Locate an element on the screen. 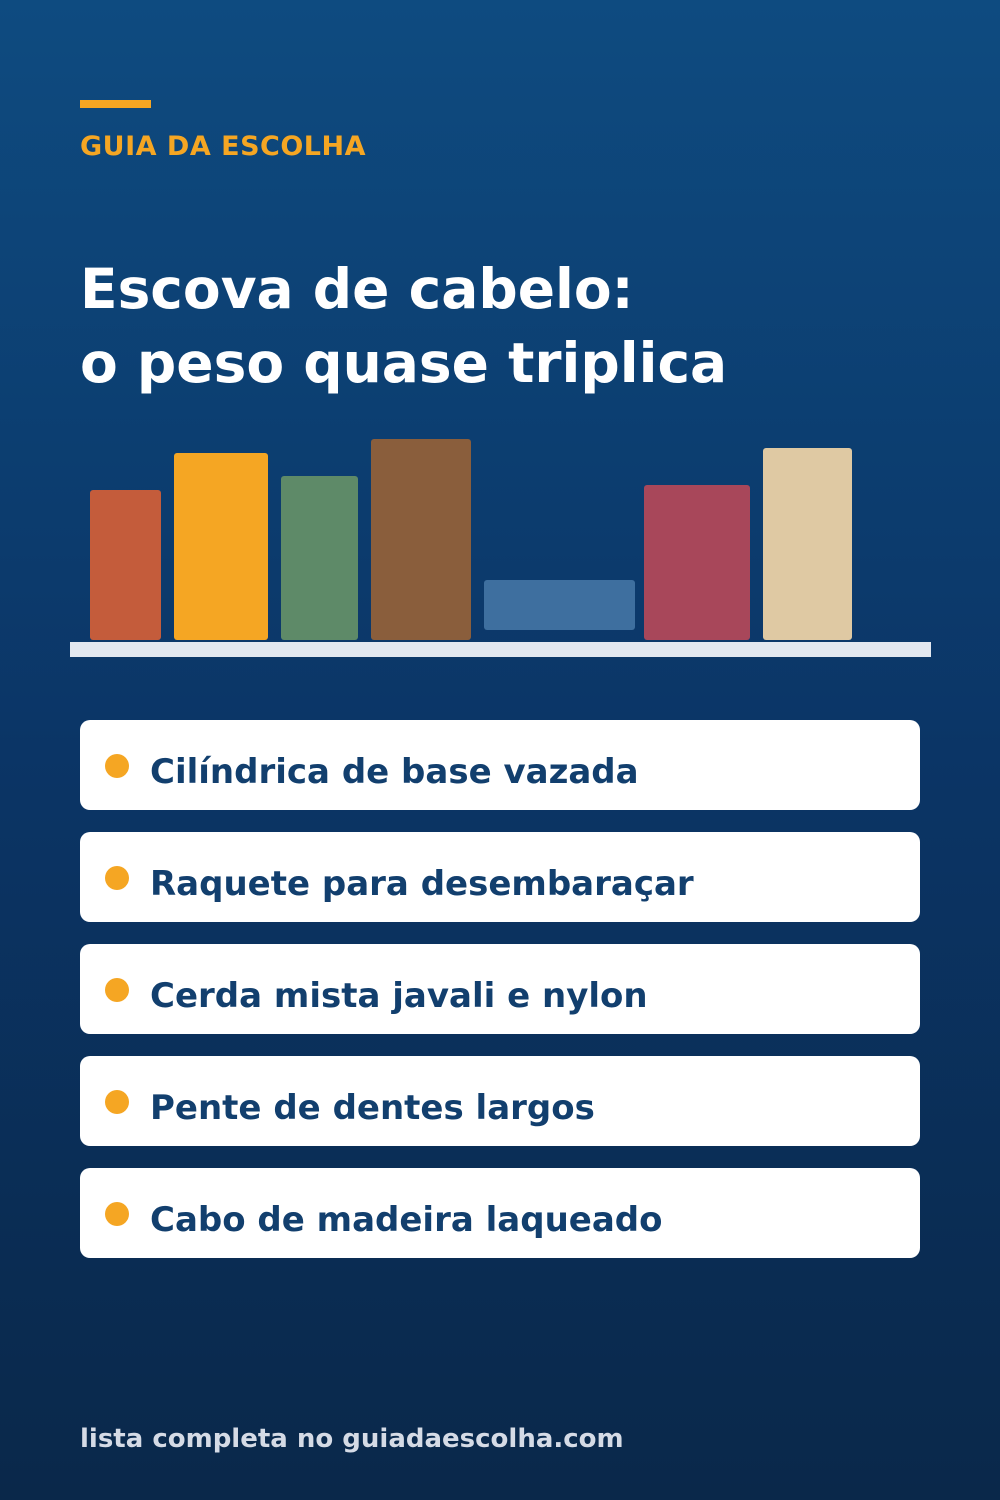 The width and height of the screenshot is (1000, 1500). book-5-lying is located at coordinates (559, 605).